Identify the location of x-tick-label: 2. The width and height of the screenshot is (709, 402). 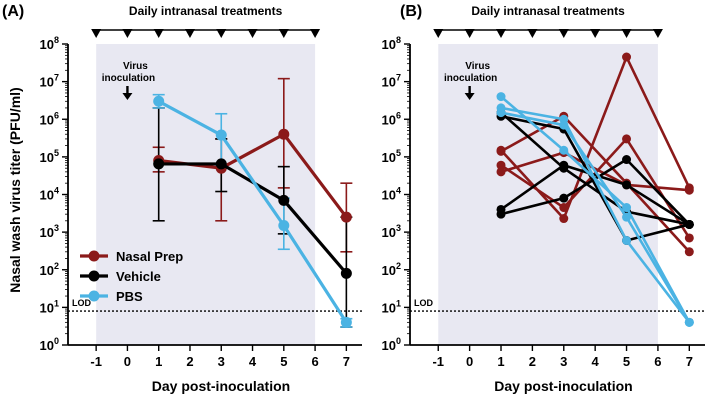
(532, 361).